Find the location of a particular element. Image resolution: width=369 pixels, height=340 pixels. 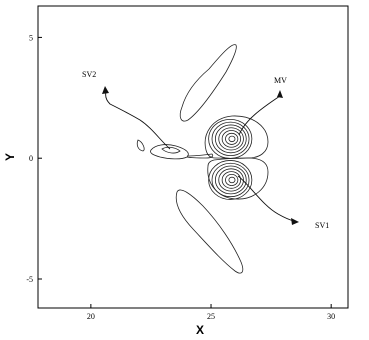

x-axis-title: X is located at coordinates (200, 330).